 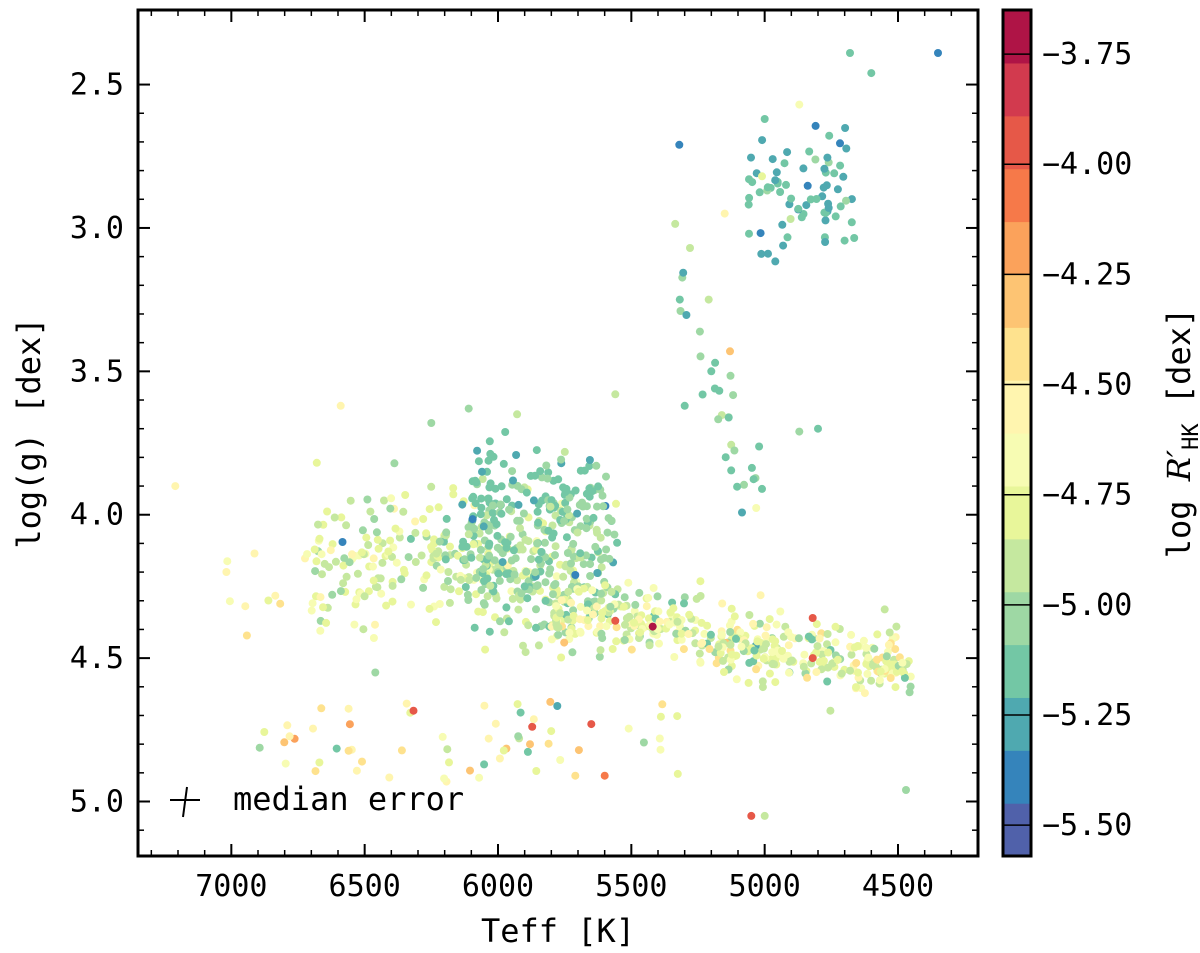 I want to click on x-axis-title: Teff [K], so click(x=558, y=931).